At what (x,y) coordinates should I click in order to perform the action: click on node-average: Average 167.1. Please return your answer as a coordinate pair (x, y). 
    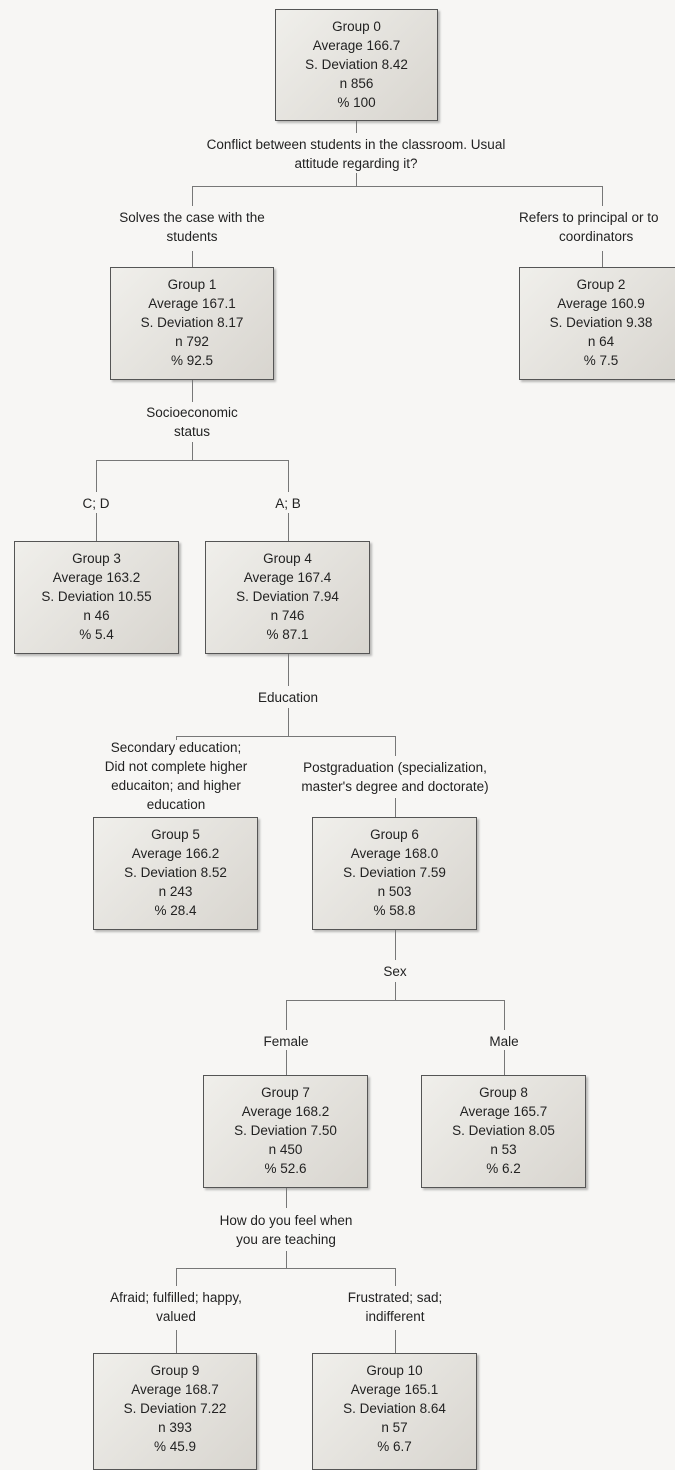
    Looking at the image, I should click on (192, 303).